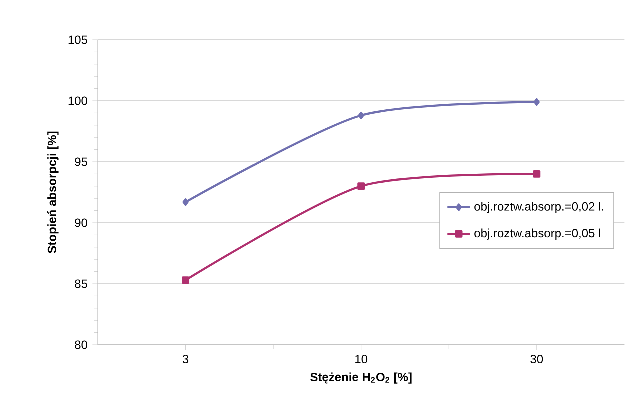 This screenshot has height=414, width=627. Describe the element at coordinates (78, 40) in the screenshot. I see `y-tick-label: 105` at that location.